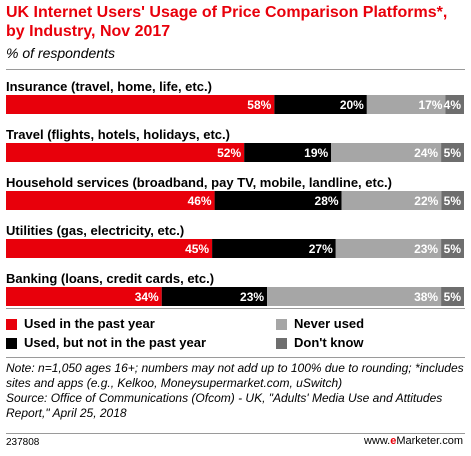  What do you see at coordinates (235, 357) in the screenshot?
I see `notes-divider` at bounding box center [235, 357].